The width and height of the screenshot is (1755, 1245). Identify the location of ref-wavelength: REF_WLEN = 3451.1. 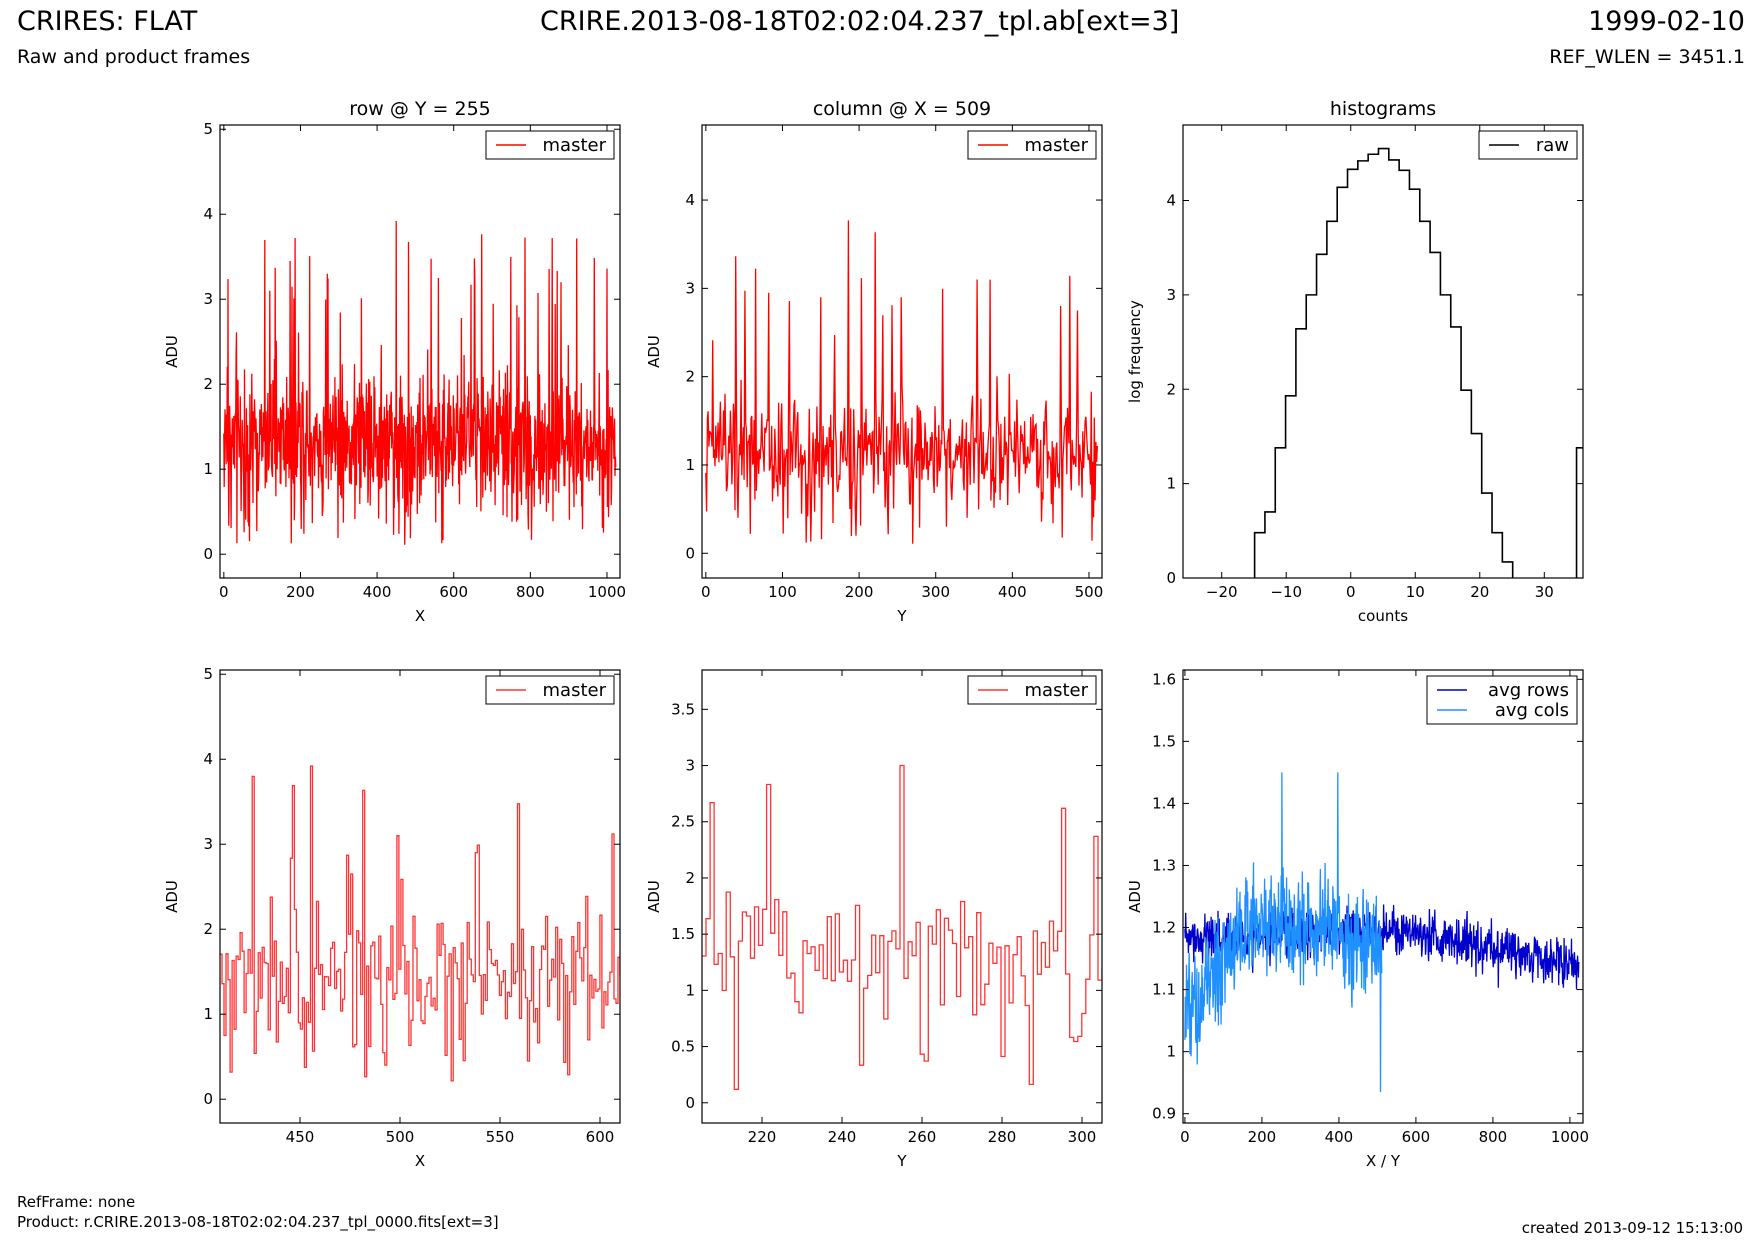
(1647, 57).